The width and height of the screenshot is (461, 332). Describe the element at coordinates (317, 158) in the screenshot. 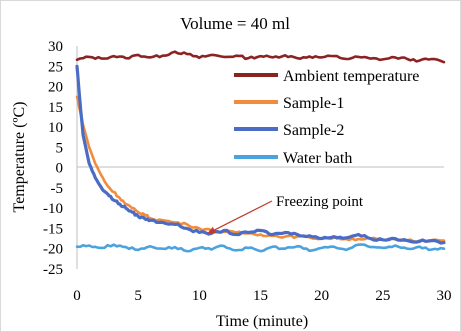

I see `legend-label: Water bath` at that location.